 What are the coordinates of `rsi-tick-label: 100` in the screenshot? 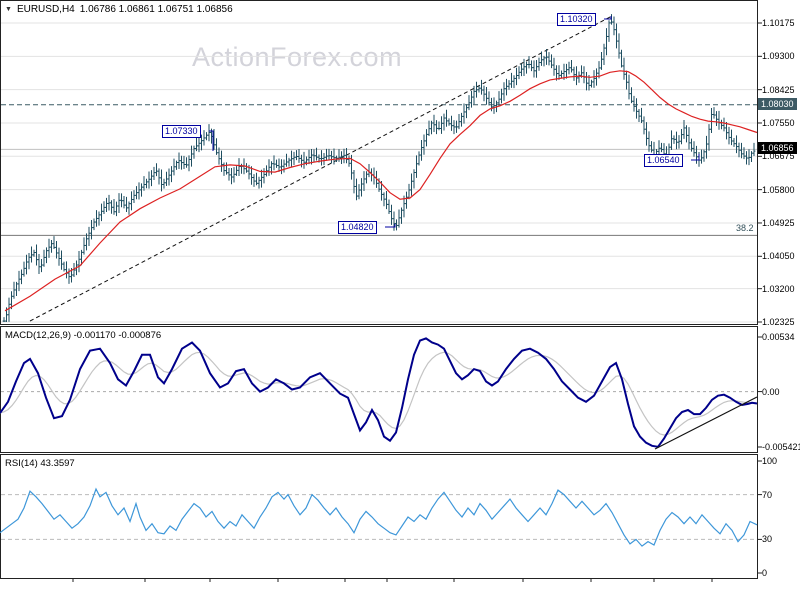 It's located at (770, 461).